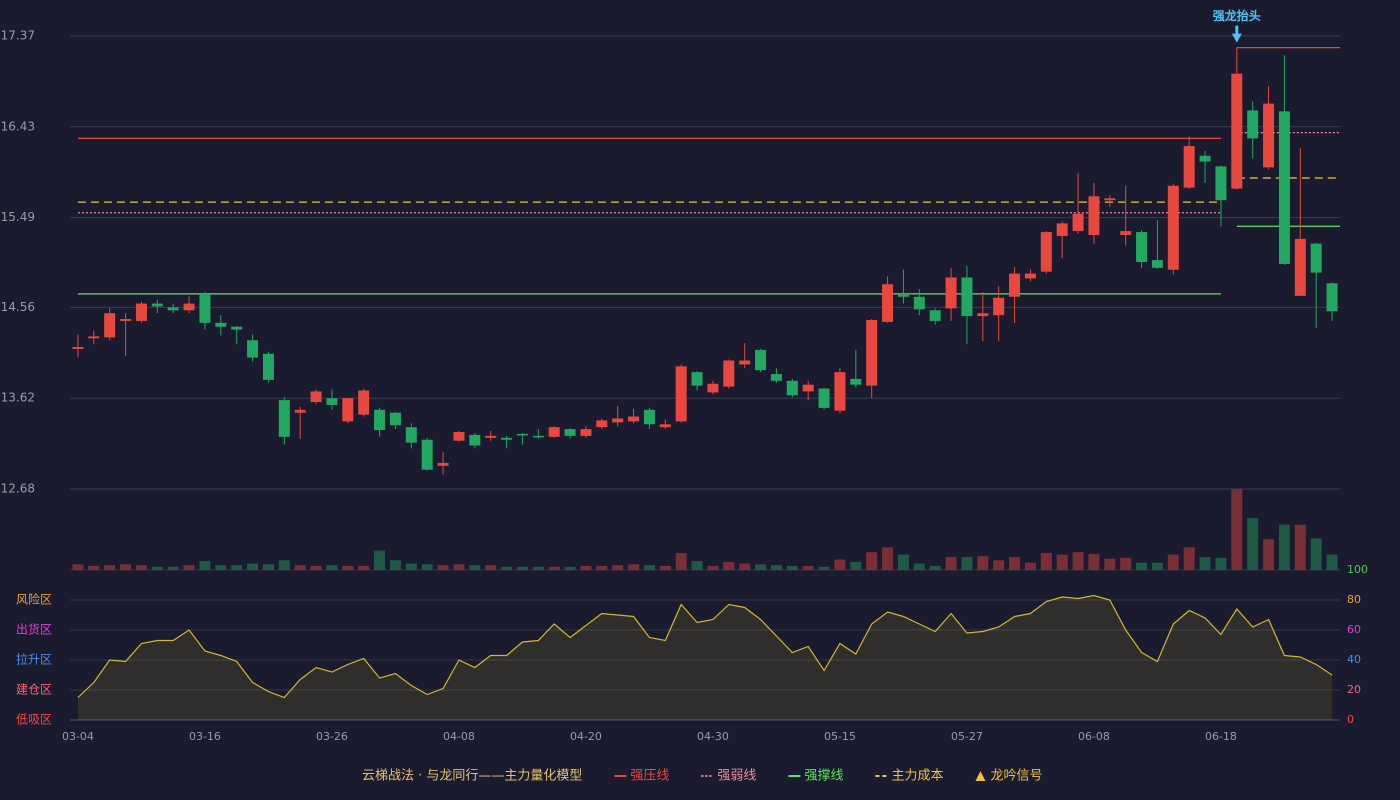 The height and width of the screenshot is (800, 1400). What do you see at coordinates (472, 776) in the screenshot?
I see `legend-title: 云梯战法 · 与龙同行——主力量化模型` at bounding box center [472, 776].